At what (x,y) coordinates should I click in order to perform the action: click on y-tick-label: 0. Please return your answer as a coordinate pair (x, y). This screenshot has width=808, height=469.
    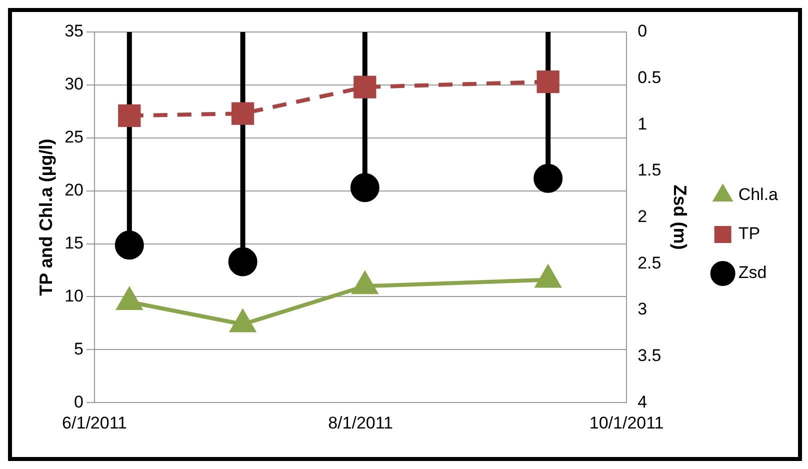
    Looking at the image, I should click on (79, 402).